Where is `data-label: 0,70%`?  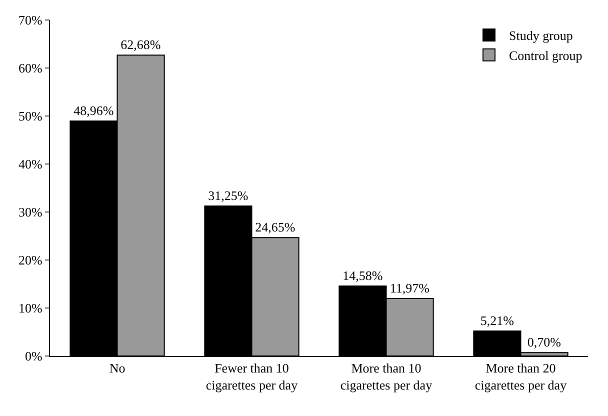
data-label: 0,70% is located at coordinates (544, 342).